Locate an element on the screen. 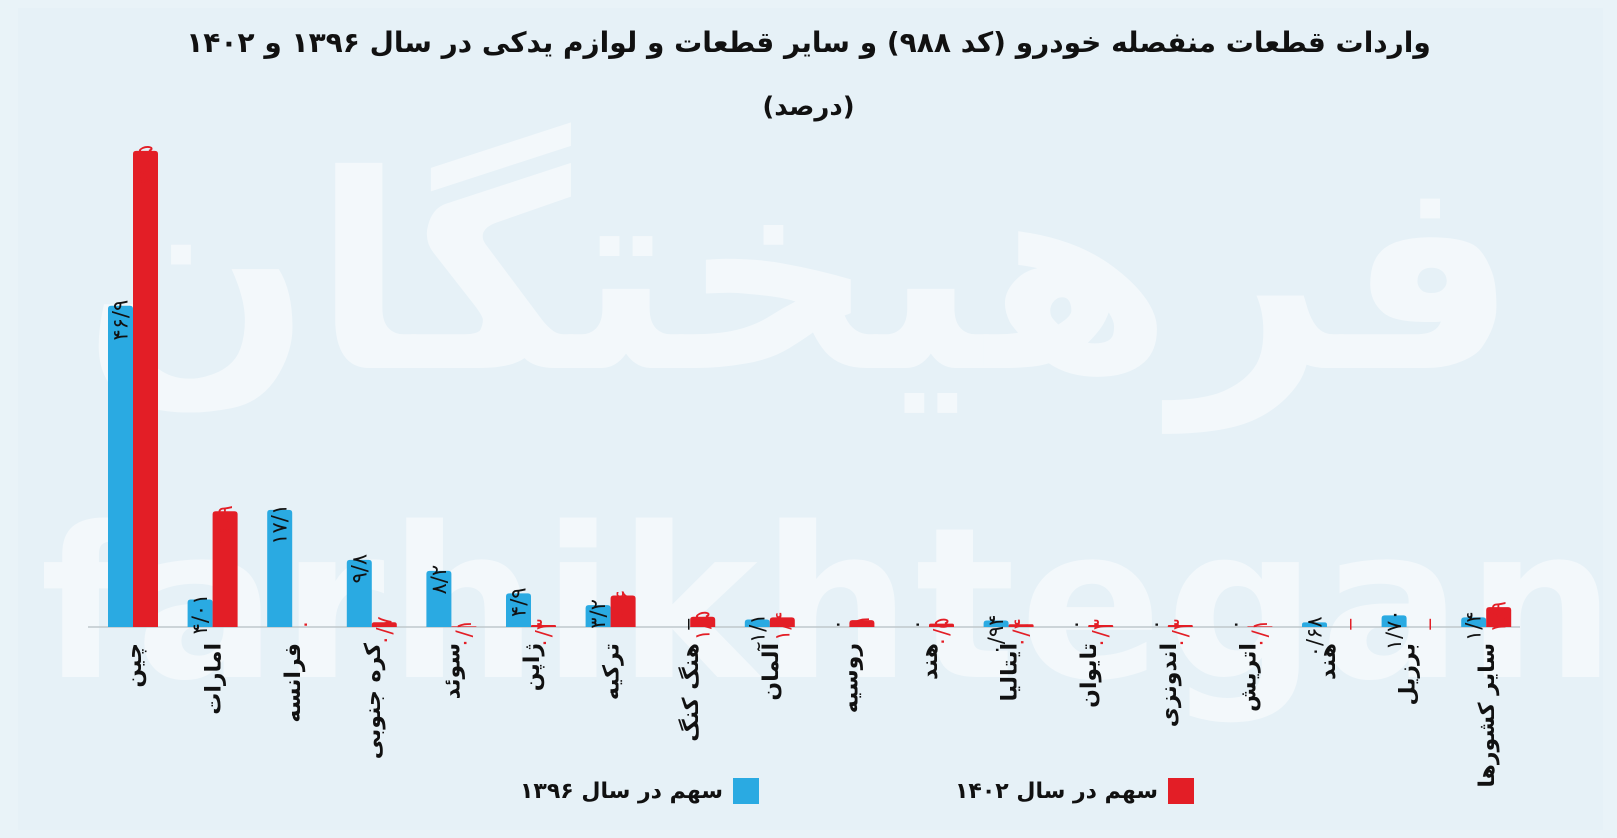  value-label-1402: ۲/۹ is located at coordinates (1499, 616).